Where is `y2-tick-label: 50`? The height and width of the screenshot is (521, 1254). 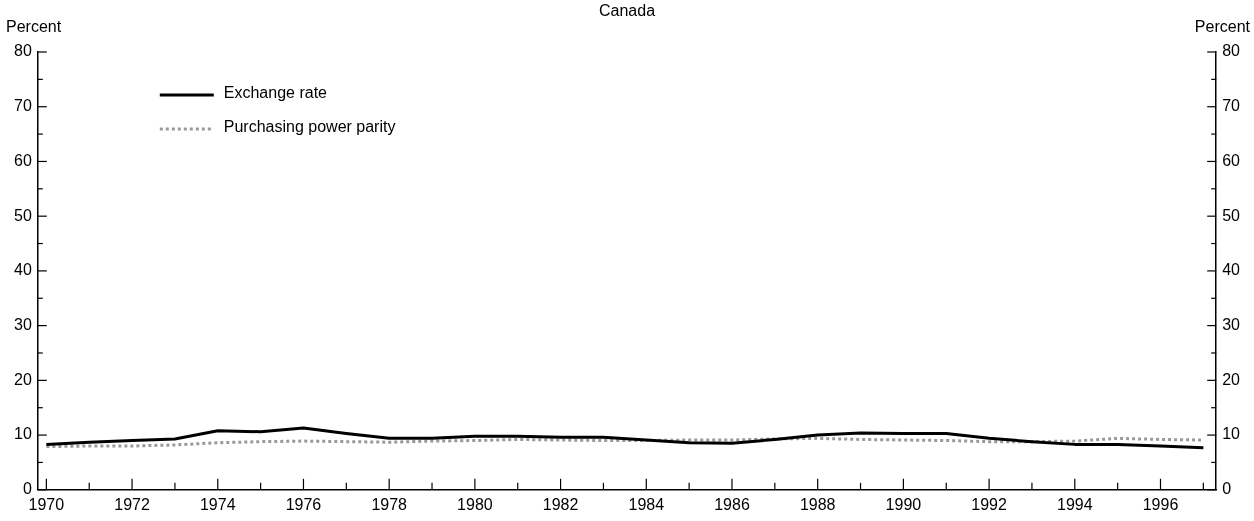
y2-tick-label: 50 is located at coordinates (1231, 215).